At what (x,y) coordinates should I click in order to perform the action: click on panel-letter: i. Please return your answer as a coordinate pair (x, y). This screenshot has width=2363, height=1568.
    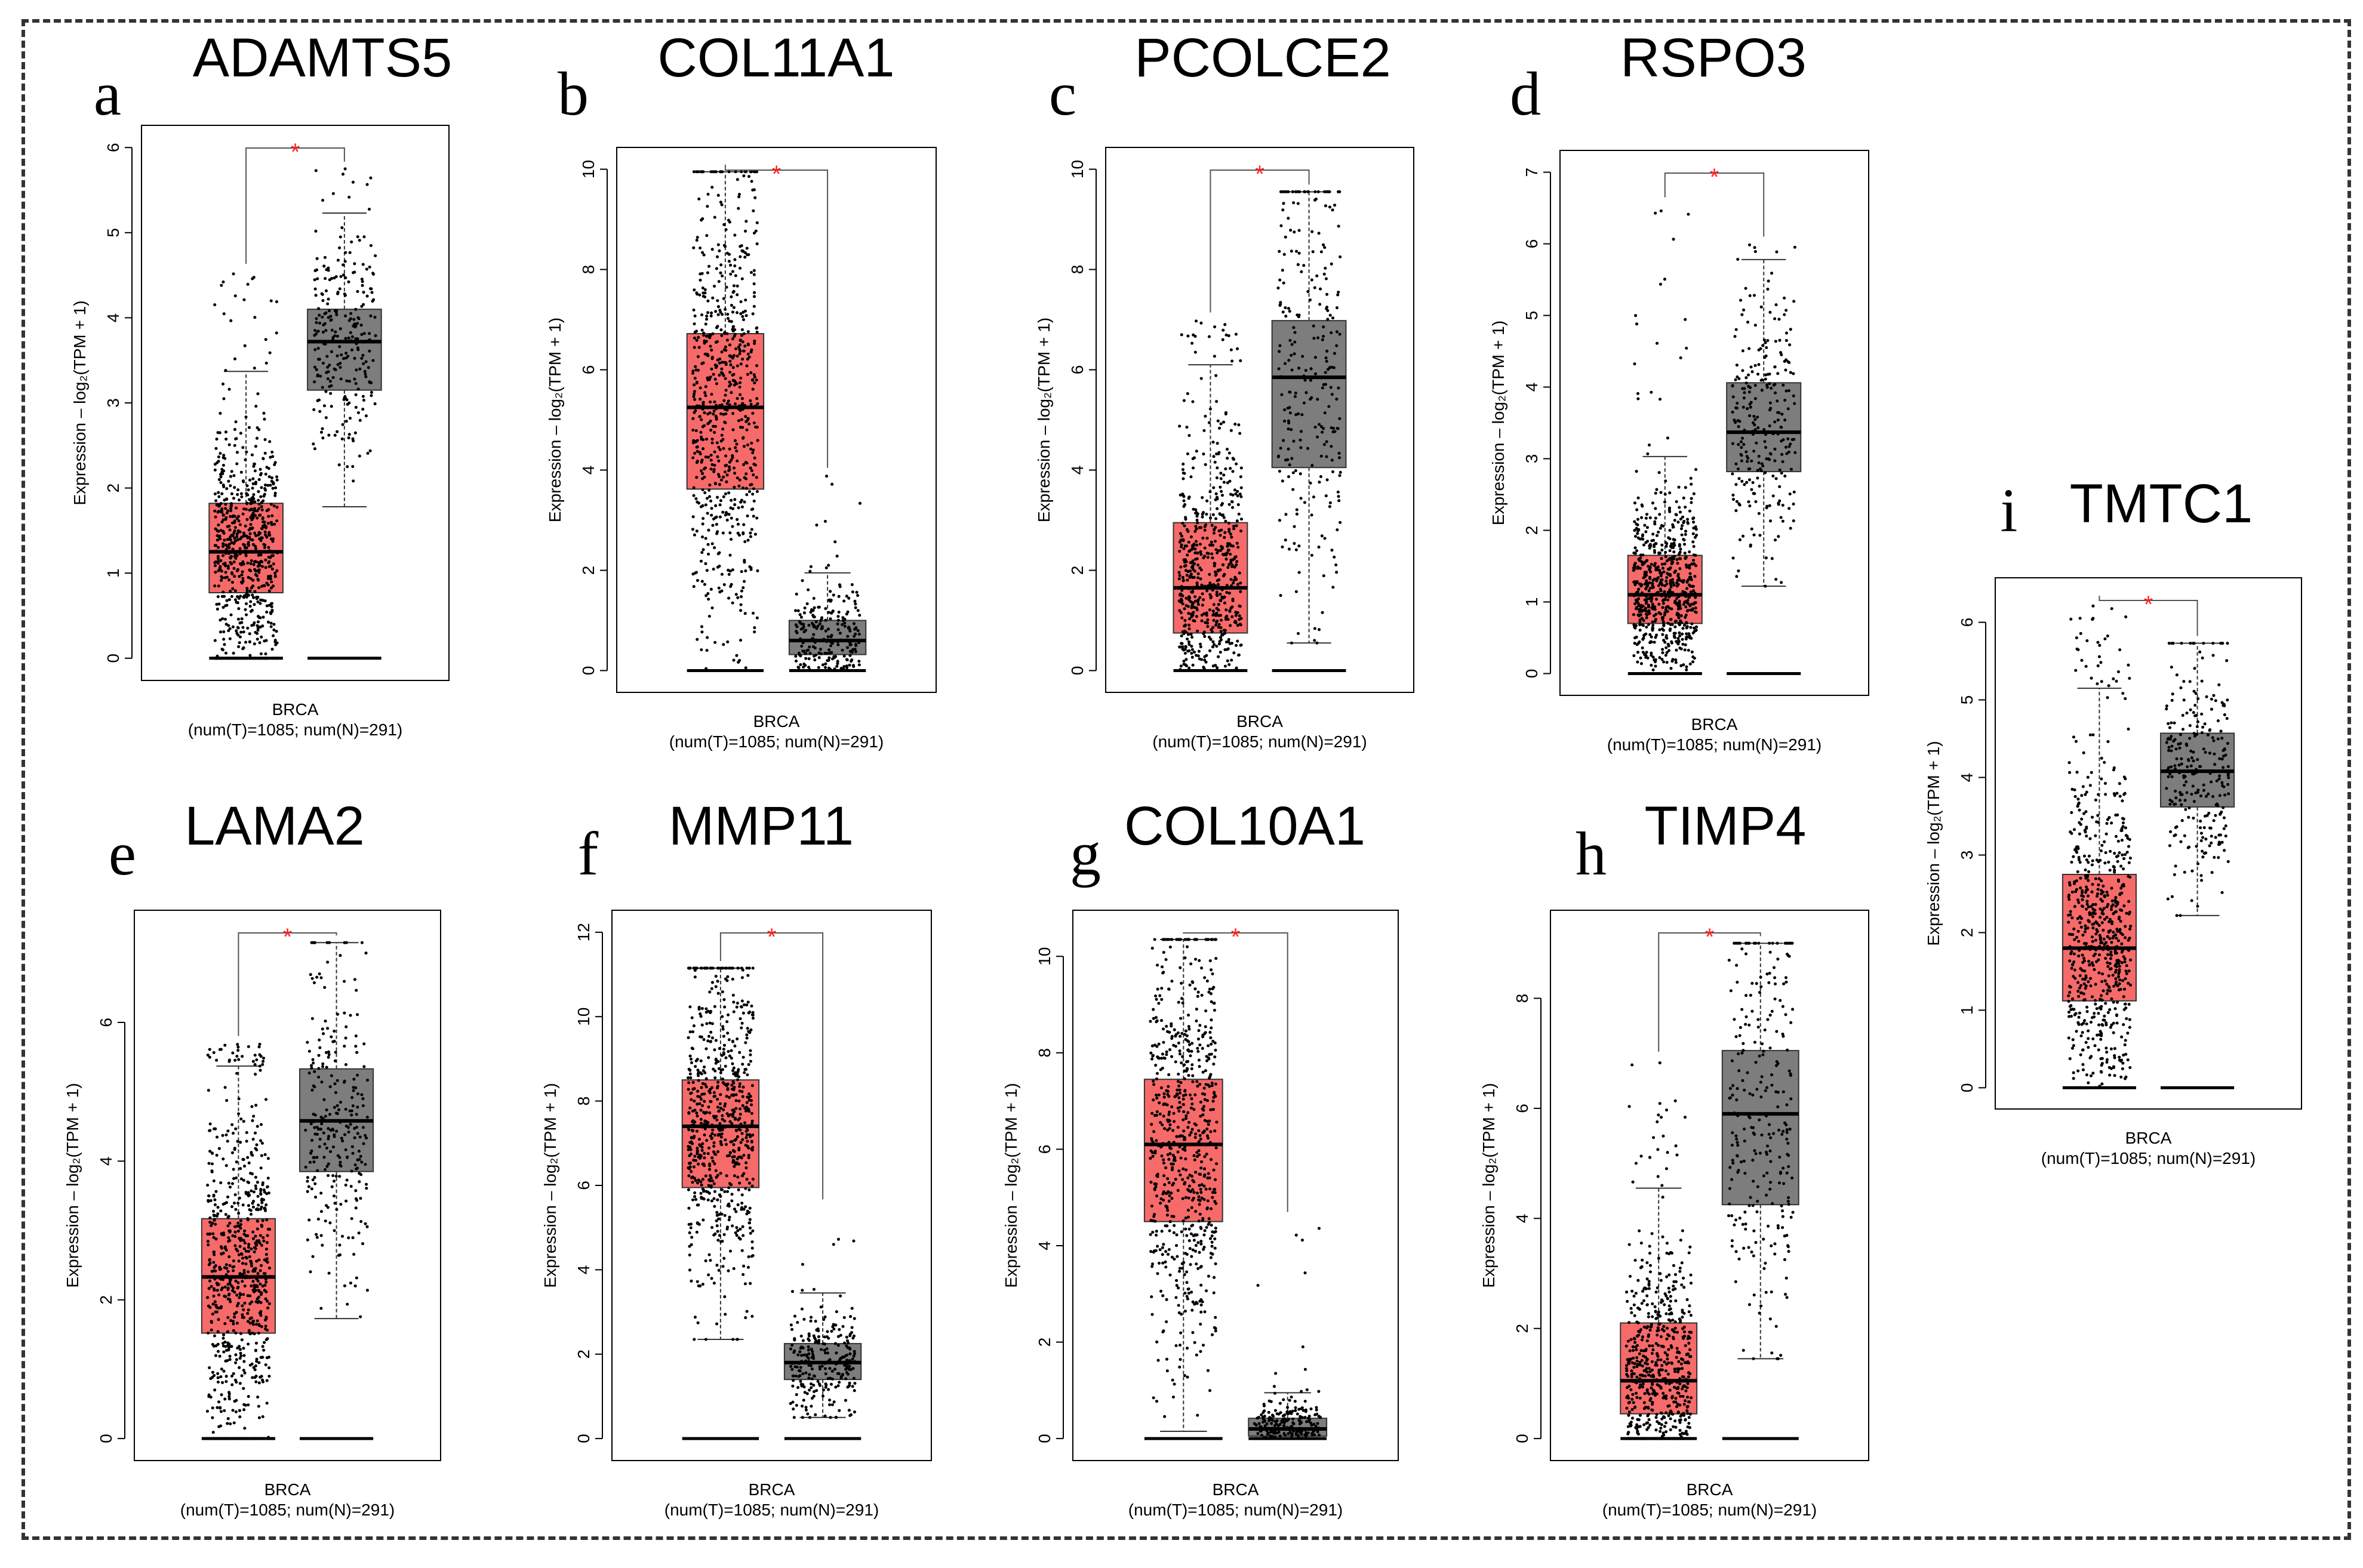
    Looking at the image, I should click on (2010, 510).